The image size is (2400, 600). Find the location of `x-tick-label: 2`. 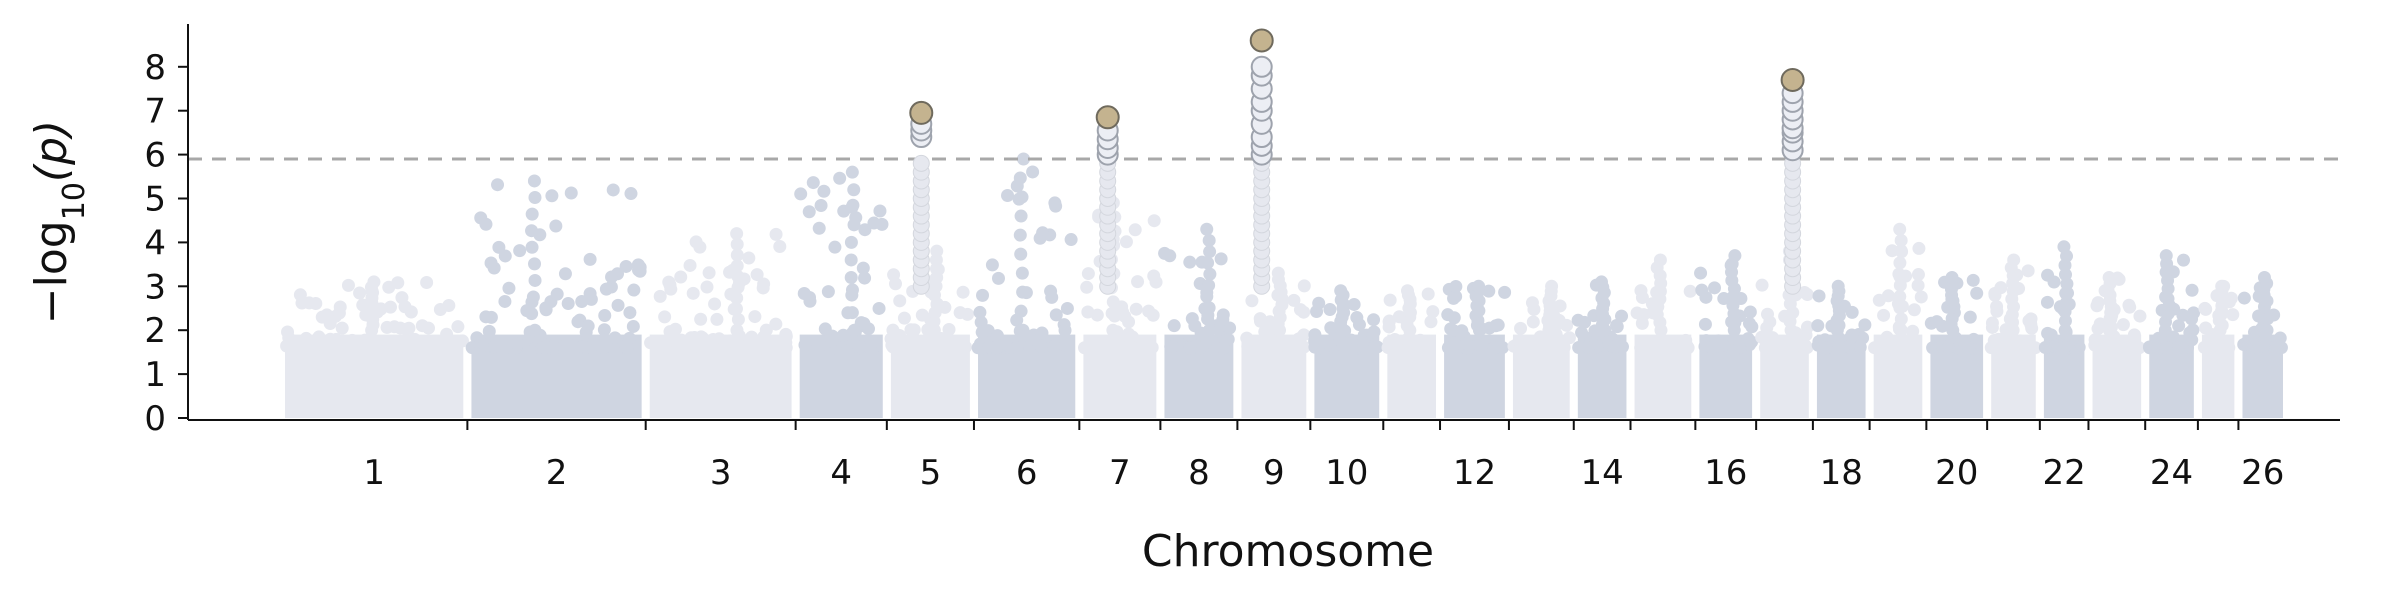

x-tick-label: 2 is located at coordinates (557, 473).